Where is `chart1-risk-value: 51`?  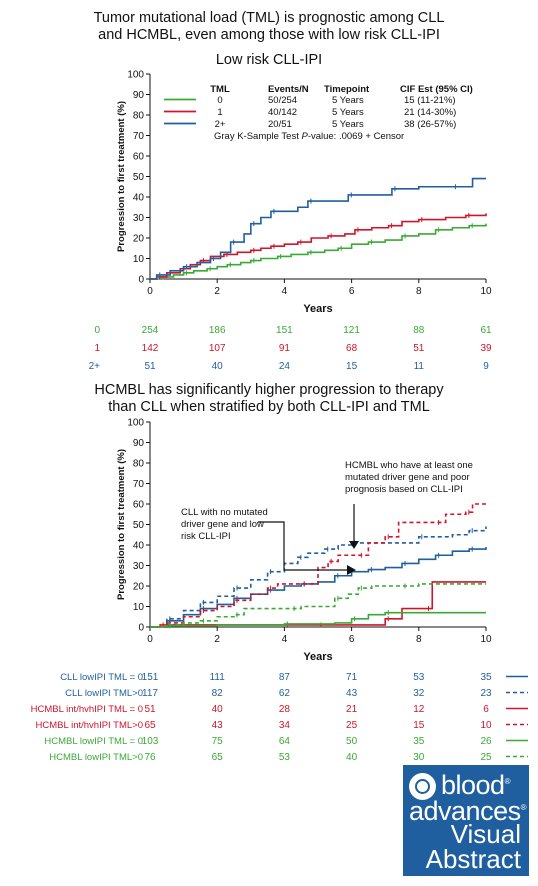 chart1-risk-value: 51 is located at coordinates (150, 366).